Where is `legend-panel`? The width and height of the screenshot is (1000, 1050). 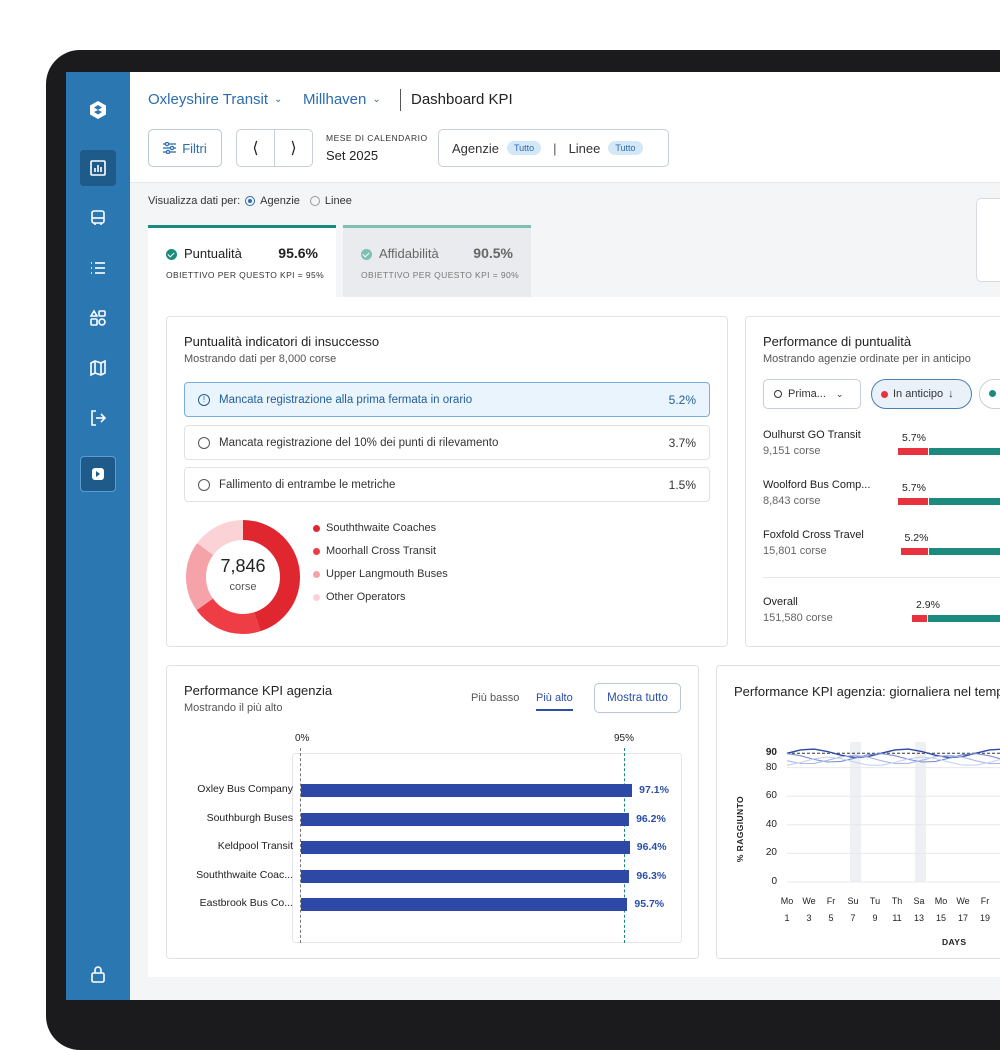
legend-panel is located at coordinates (988, 240).